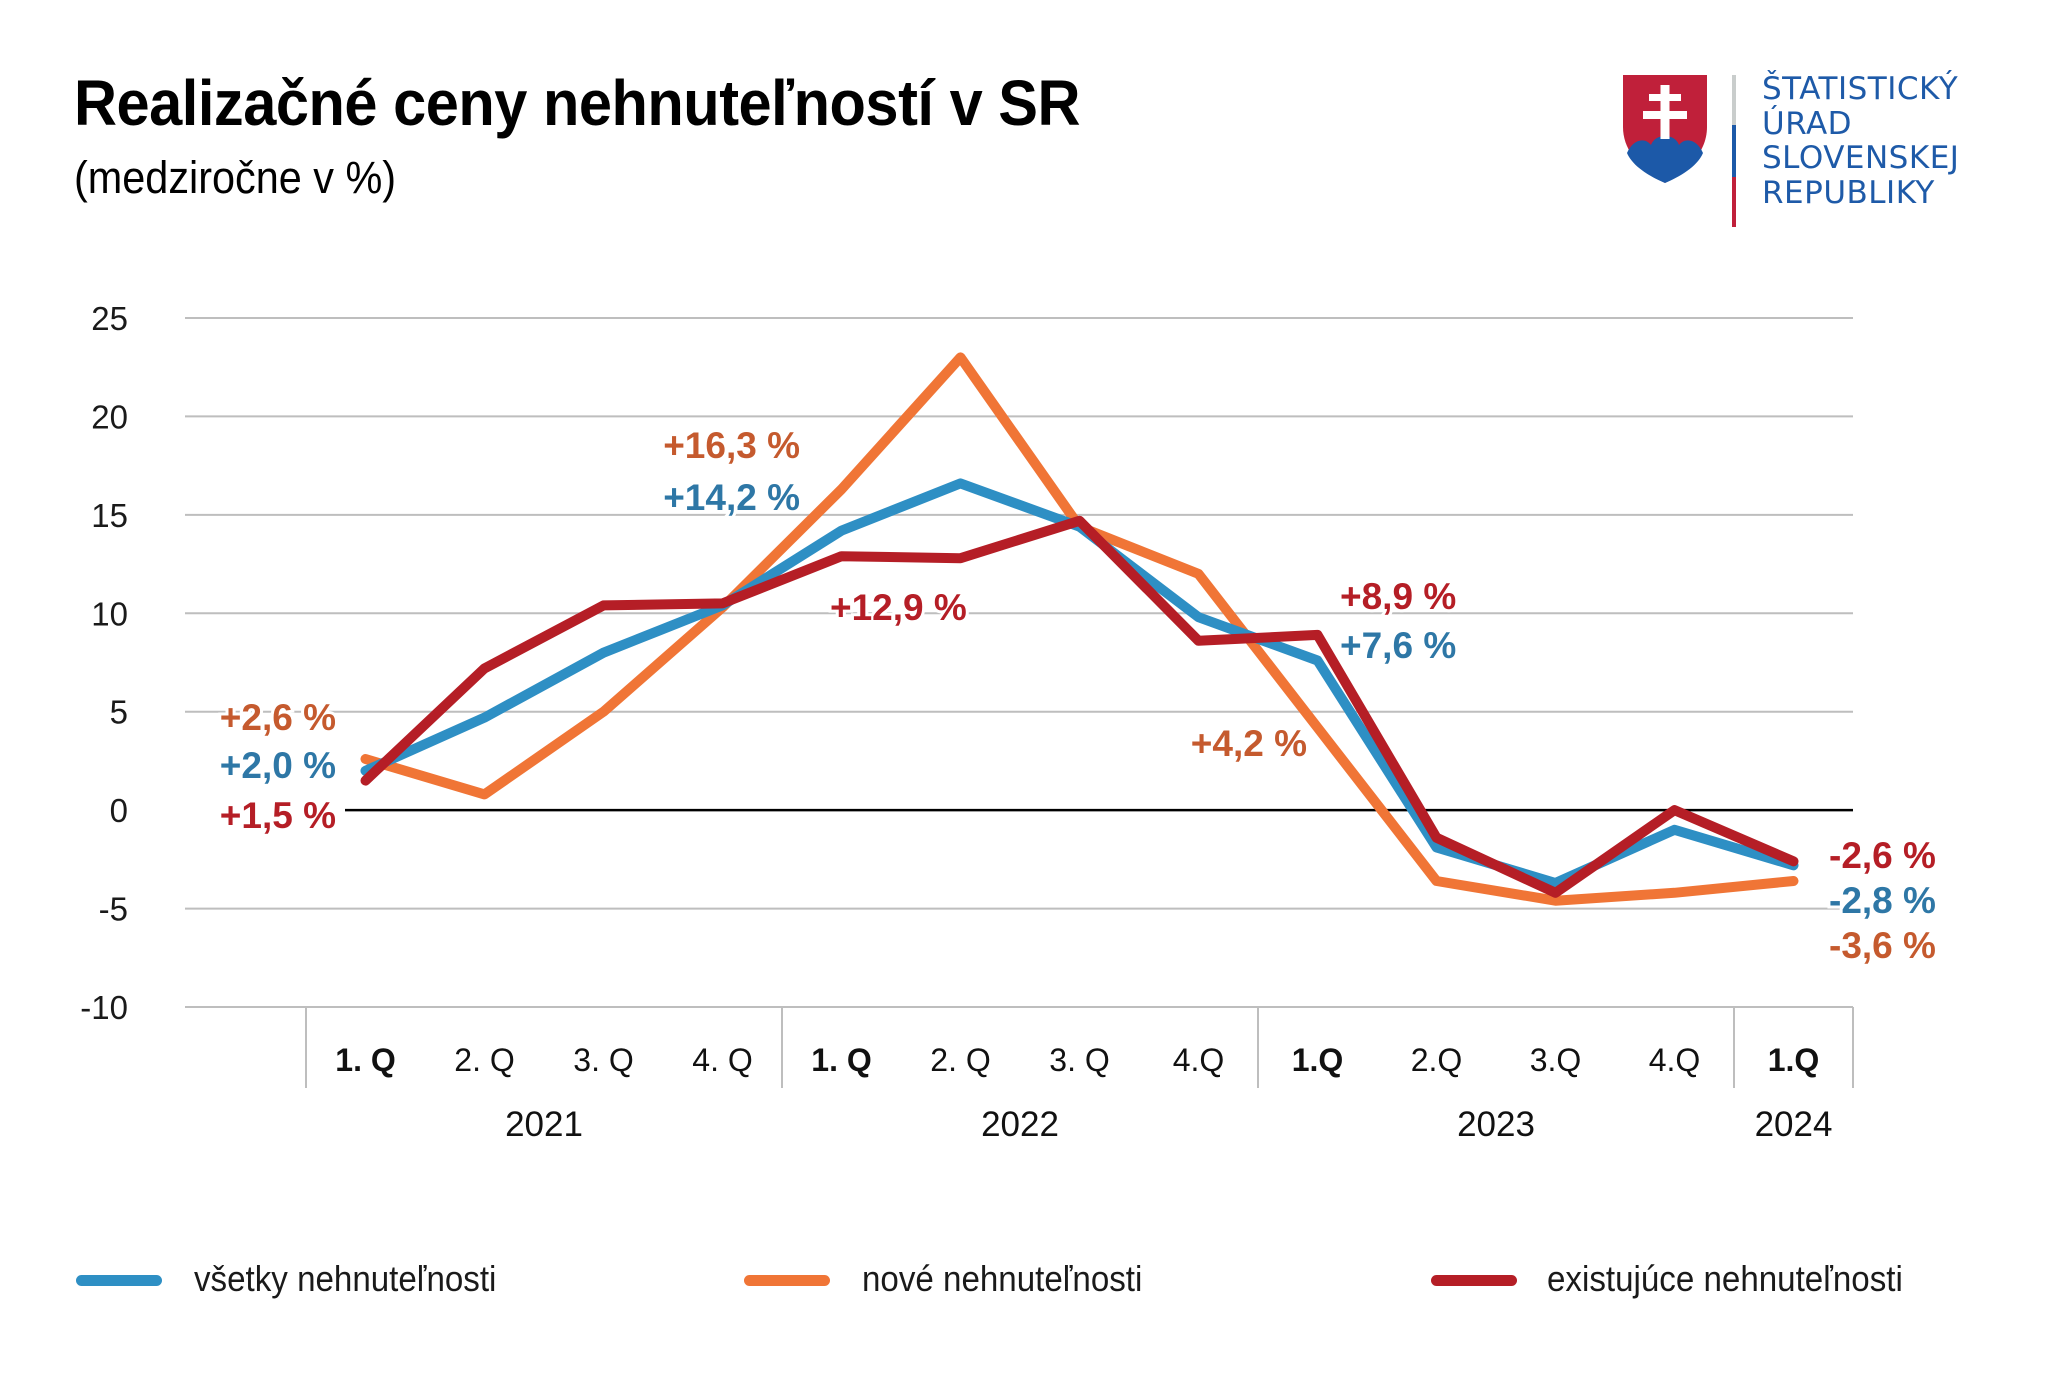 The width and height of the screenshot is (2048, 1375). What do you see at coordinates (1556, 1060) in the screenshot?
I see `x-tick-label: 3.Q` at bounding box center [1556, 1060].